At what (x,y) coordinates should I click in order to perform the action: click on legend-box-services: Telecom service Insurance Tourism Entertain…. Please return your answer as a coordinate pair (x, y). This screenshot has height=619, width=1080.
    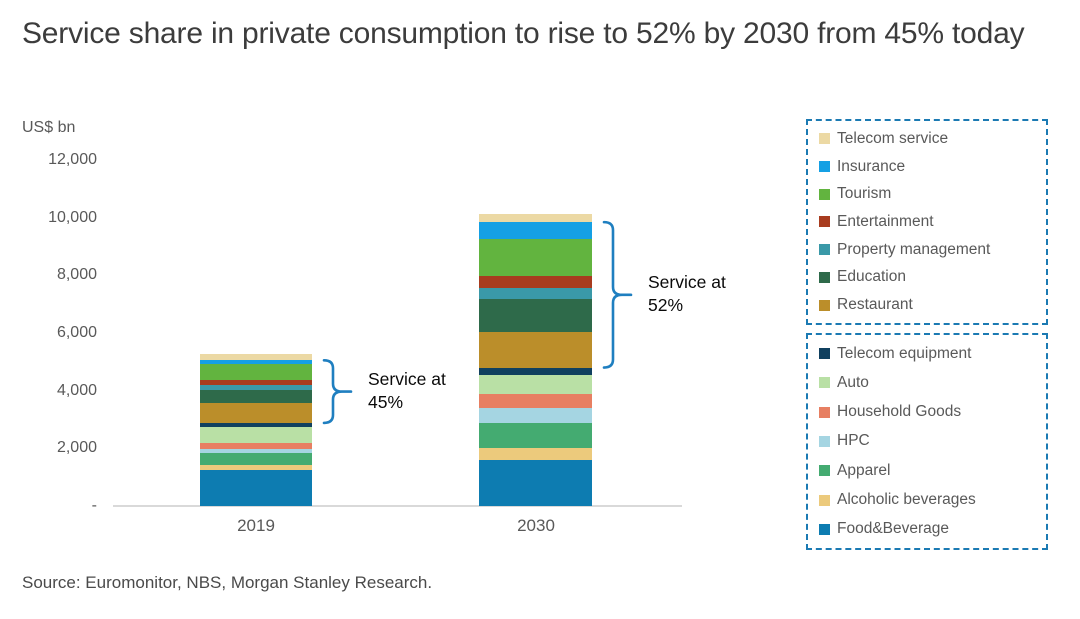
    Looking at the image, I should click on (927, 222).